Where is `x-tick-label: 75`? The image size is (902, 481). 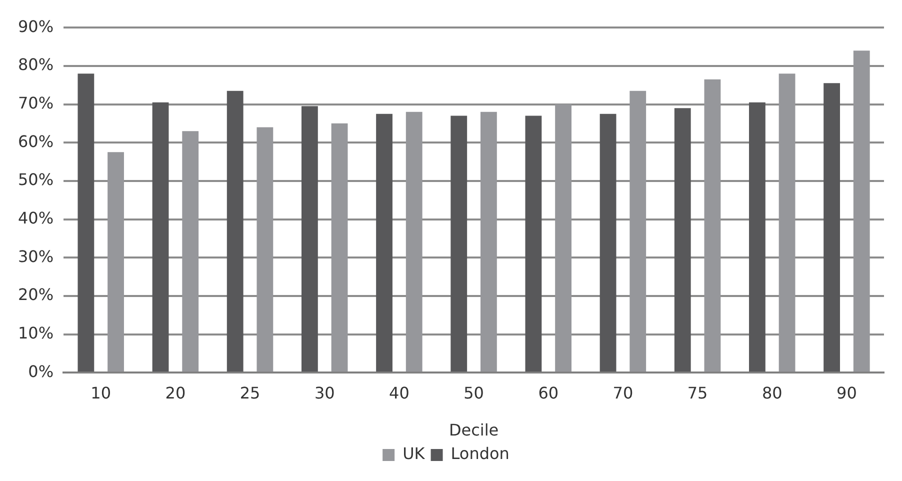
x-tick-label: 75 is located at coordinates (697, 392).